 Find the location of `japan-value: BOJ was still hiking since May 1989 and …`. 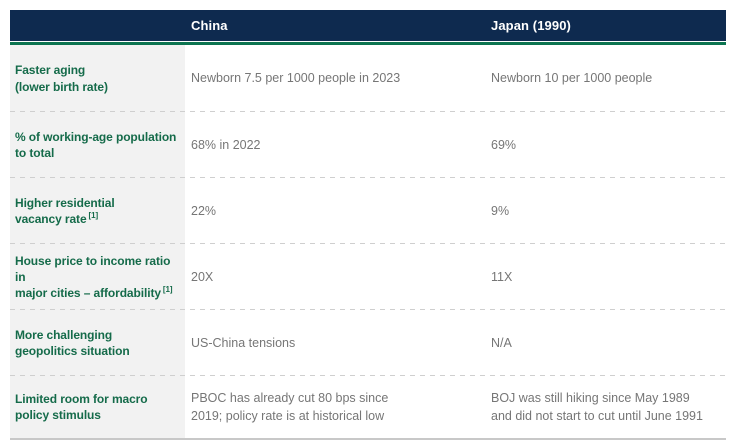

japan-value: BOJ was still hiking since May 1989 and … is located at coordinates (597, 406).